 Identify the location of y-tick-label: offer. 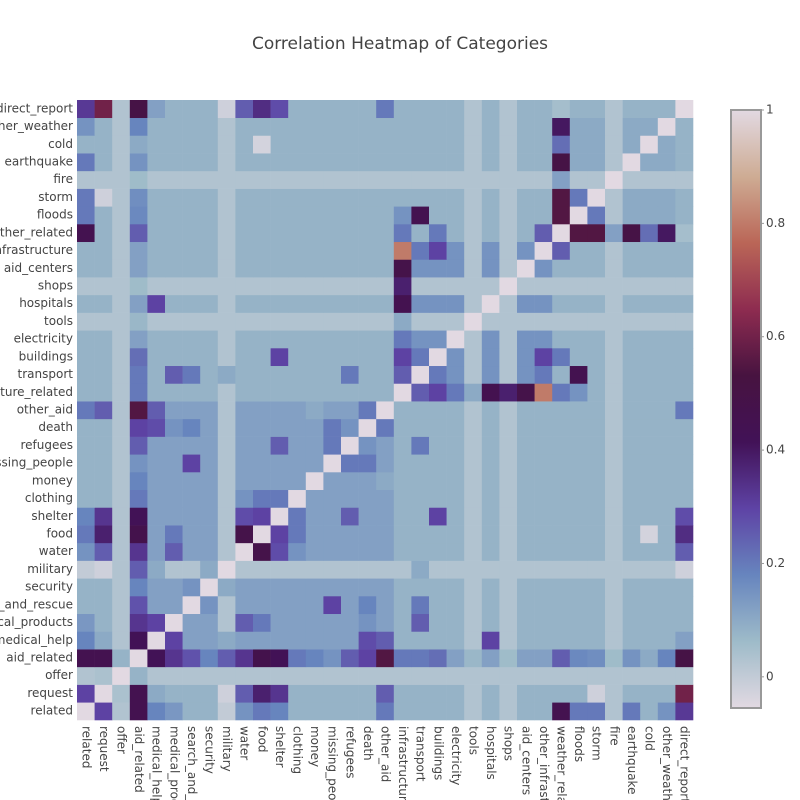
(59, 675).